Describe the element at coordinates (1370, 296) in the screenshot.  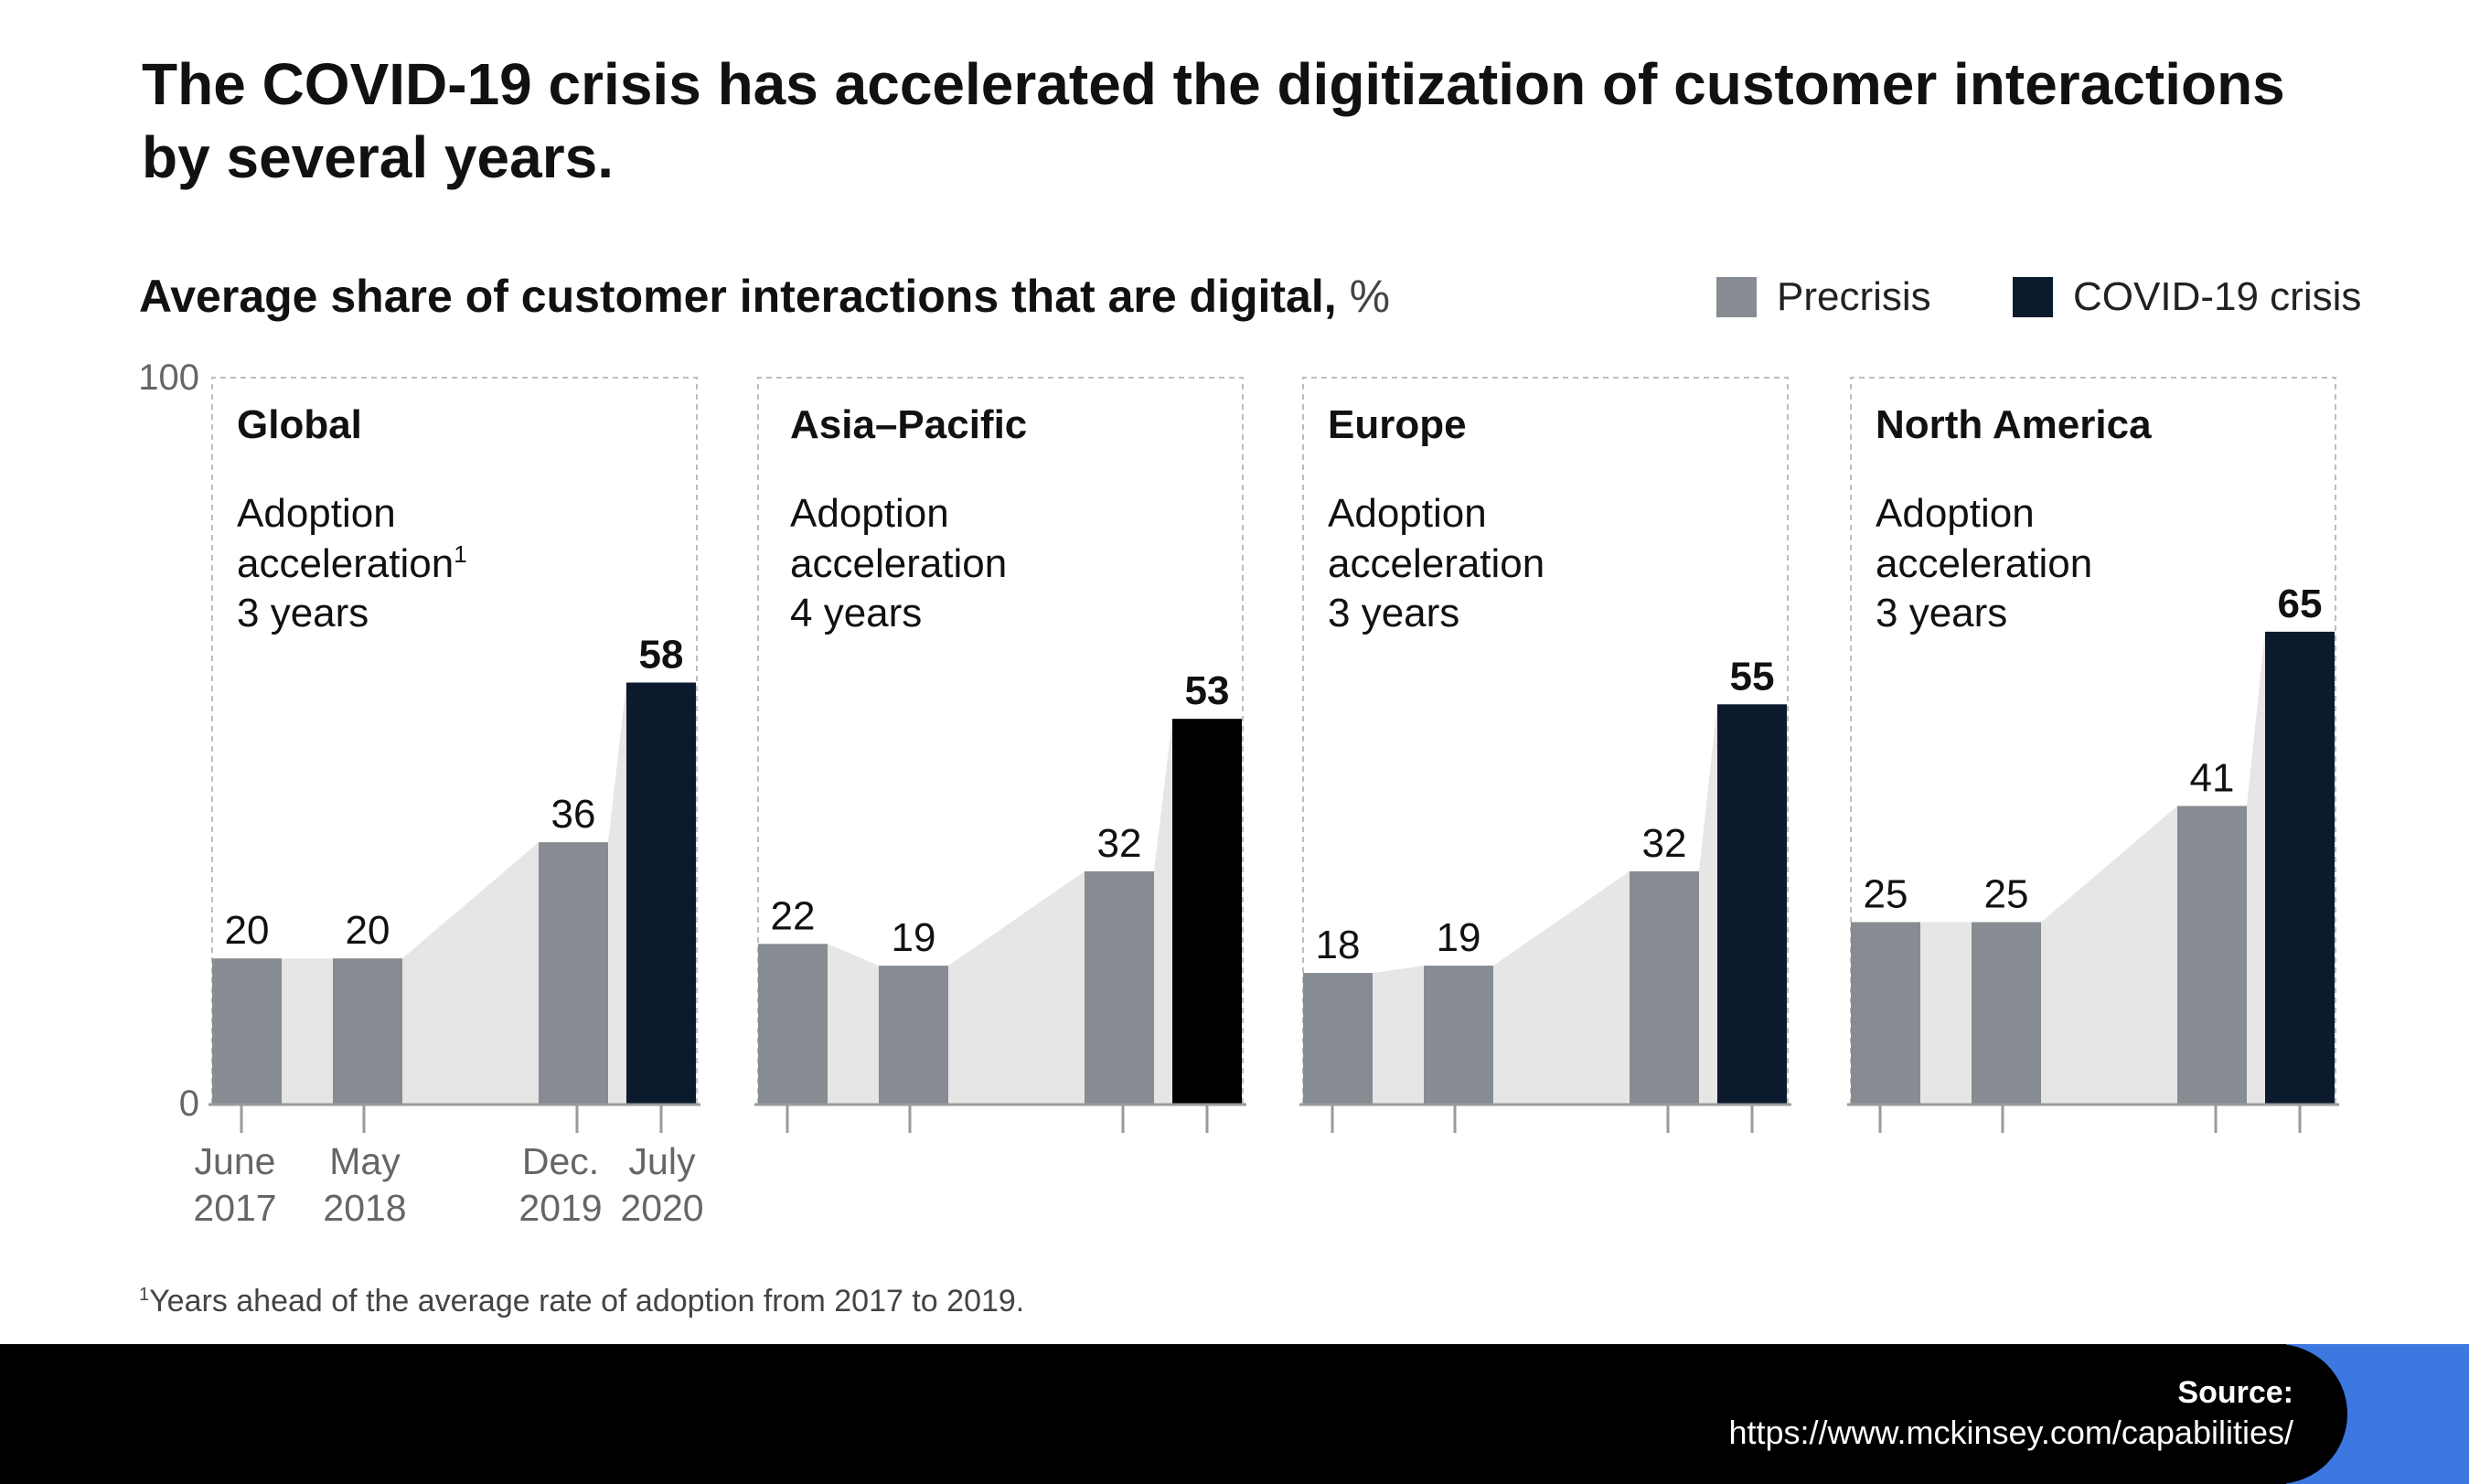
I see `subtitle-unit: %` at that location.